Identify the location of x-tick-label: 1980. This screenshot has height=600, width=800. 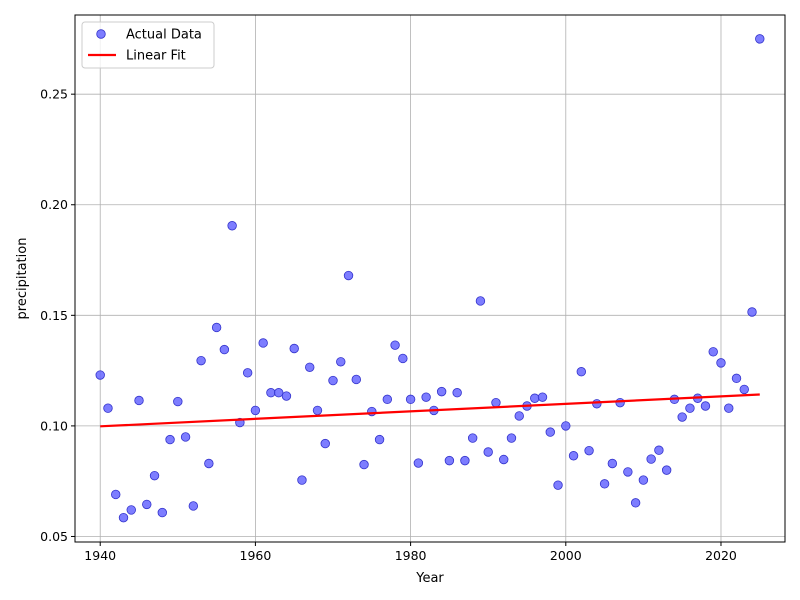
(411, 555).